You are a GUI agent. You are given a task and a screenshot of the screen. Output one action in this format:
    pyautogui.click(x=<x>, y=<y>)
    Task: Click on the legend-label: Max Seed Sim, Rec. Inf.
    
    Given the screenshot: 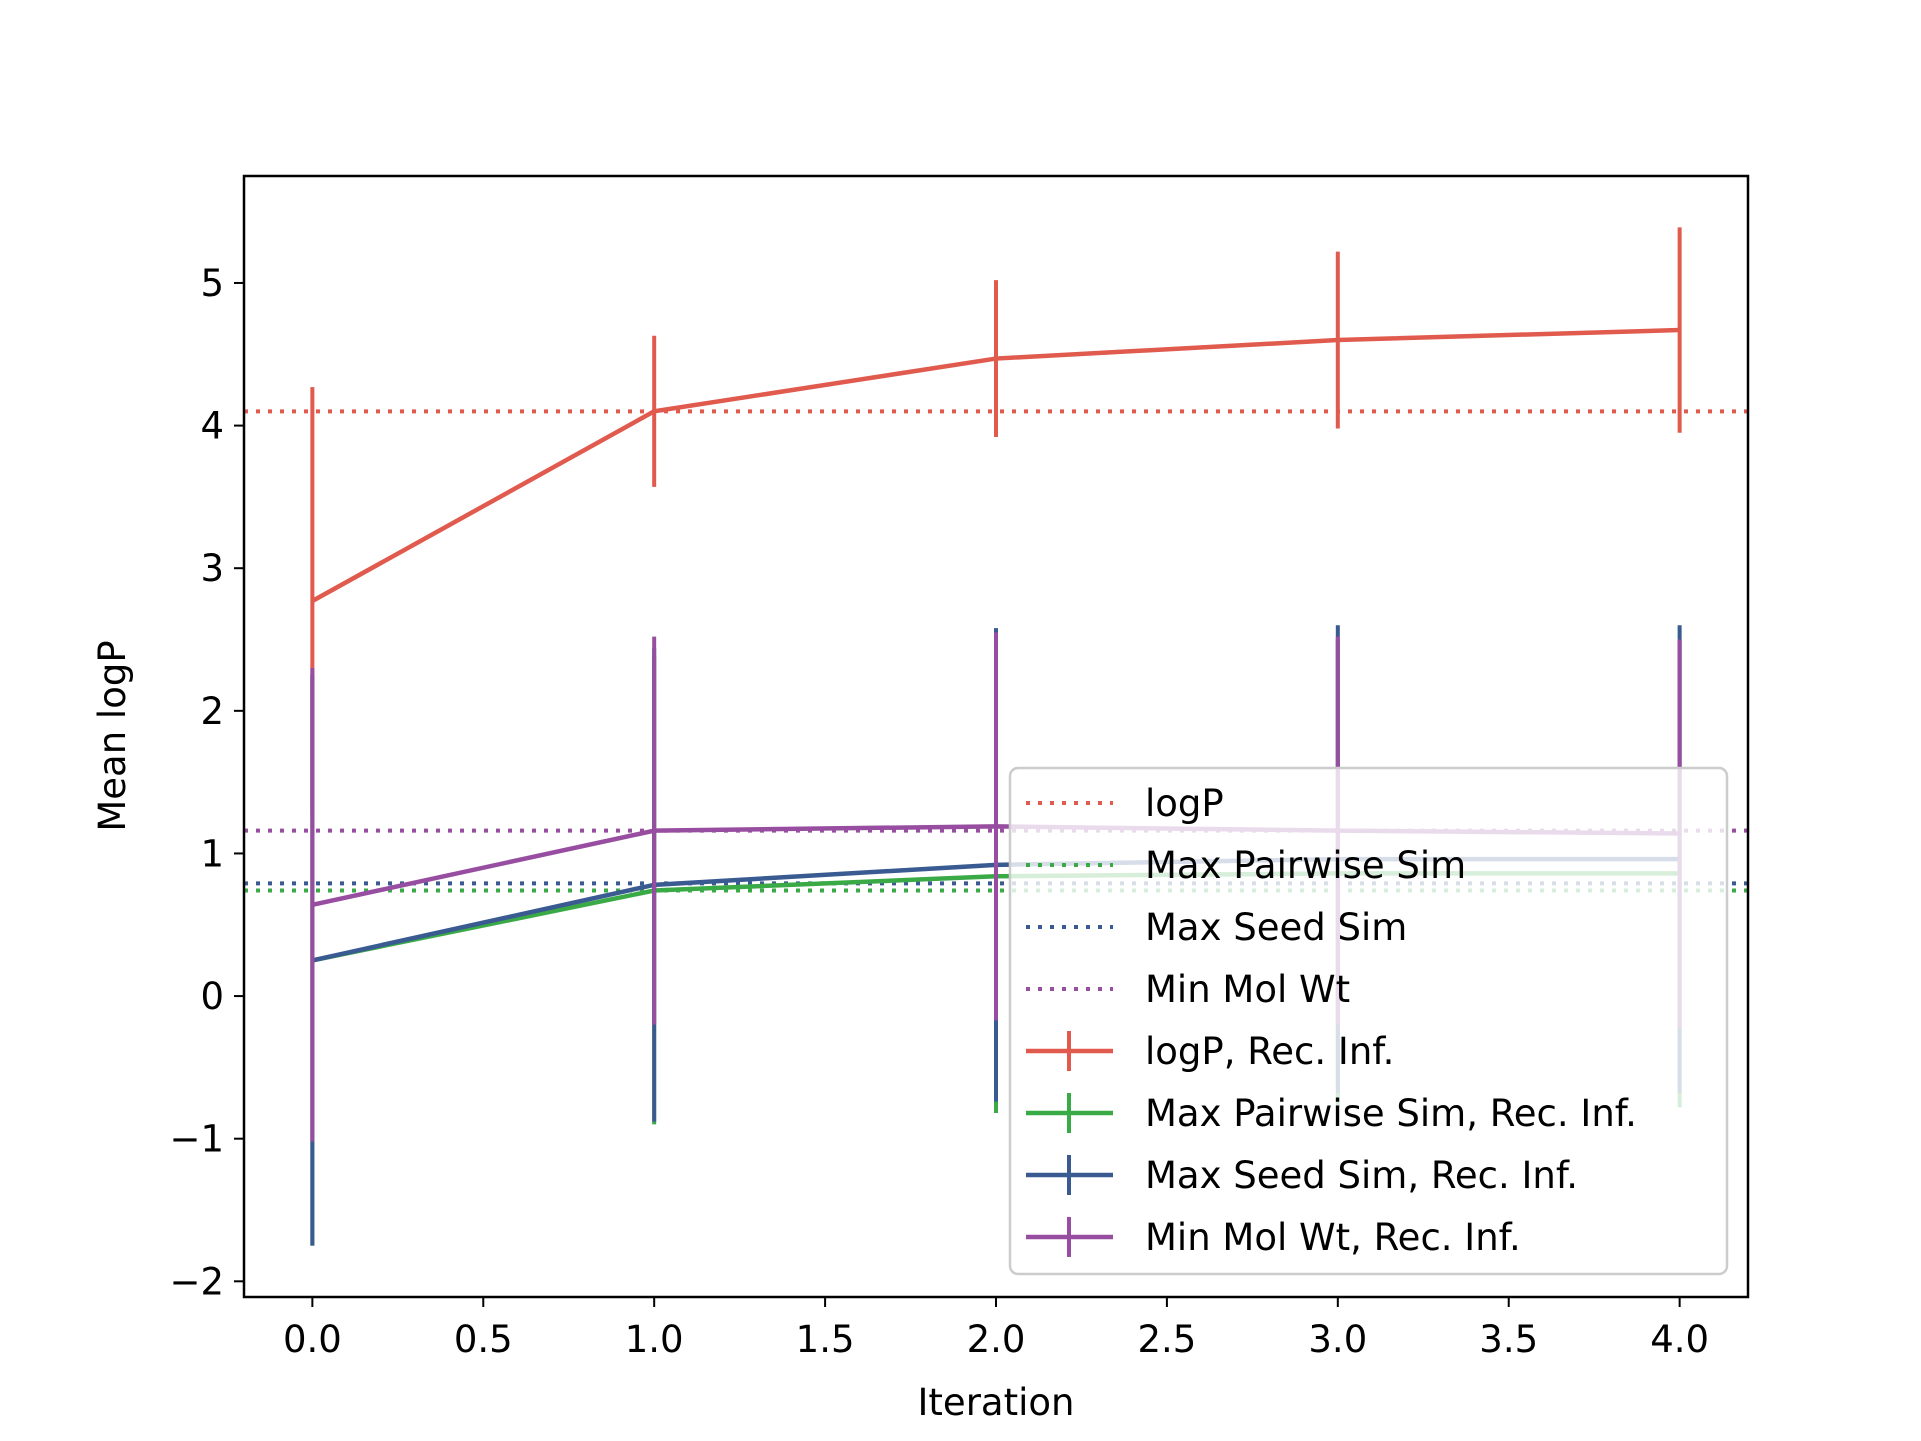 What is the action you would take?
    pyautogui.click(x=1361, y=1175)
    